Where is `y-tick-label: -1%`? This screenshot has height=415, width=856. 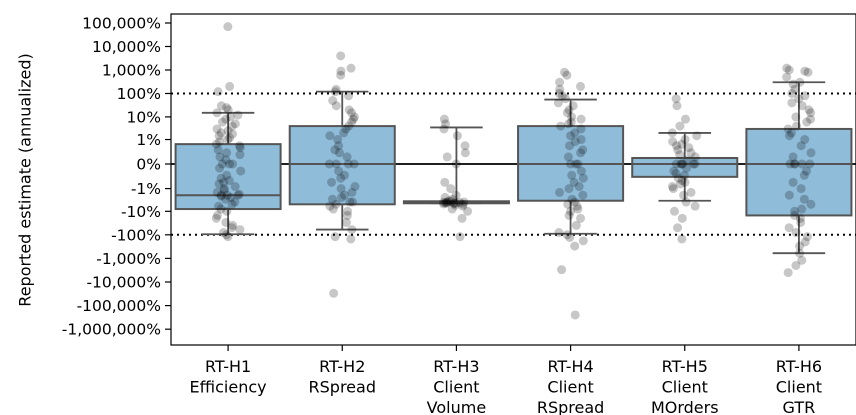 y-tick-label: -1% is located at coordinates (146, 189).